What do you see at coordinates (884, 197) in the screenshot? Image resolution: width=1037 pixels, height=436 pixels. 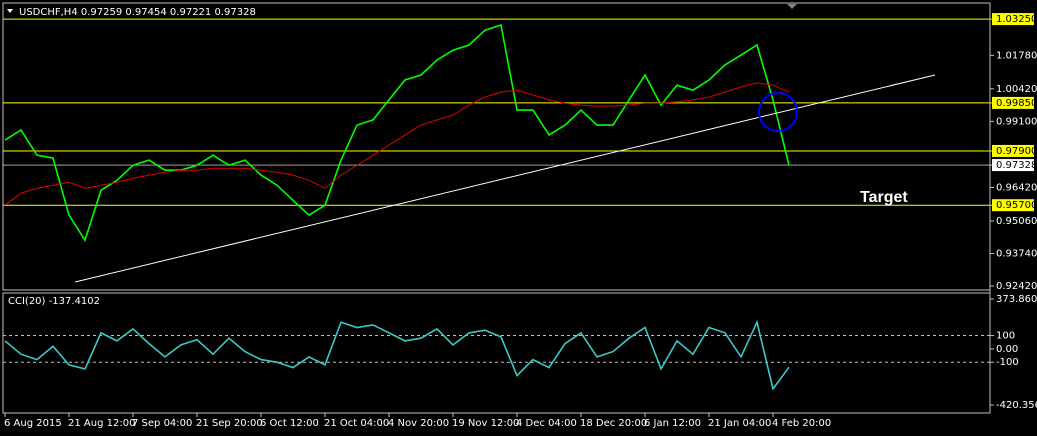 I see `target-annotation: Target` at bounding box center [884, 197].